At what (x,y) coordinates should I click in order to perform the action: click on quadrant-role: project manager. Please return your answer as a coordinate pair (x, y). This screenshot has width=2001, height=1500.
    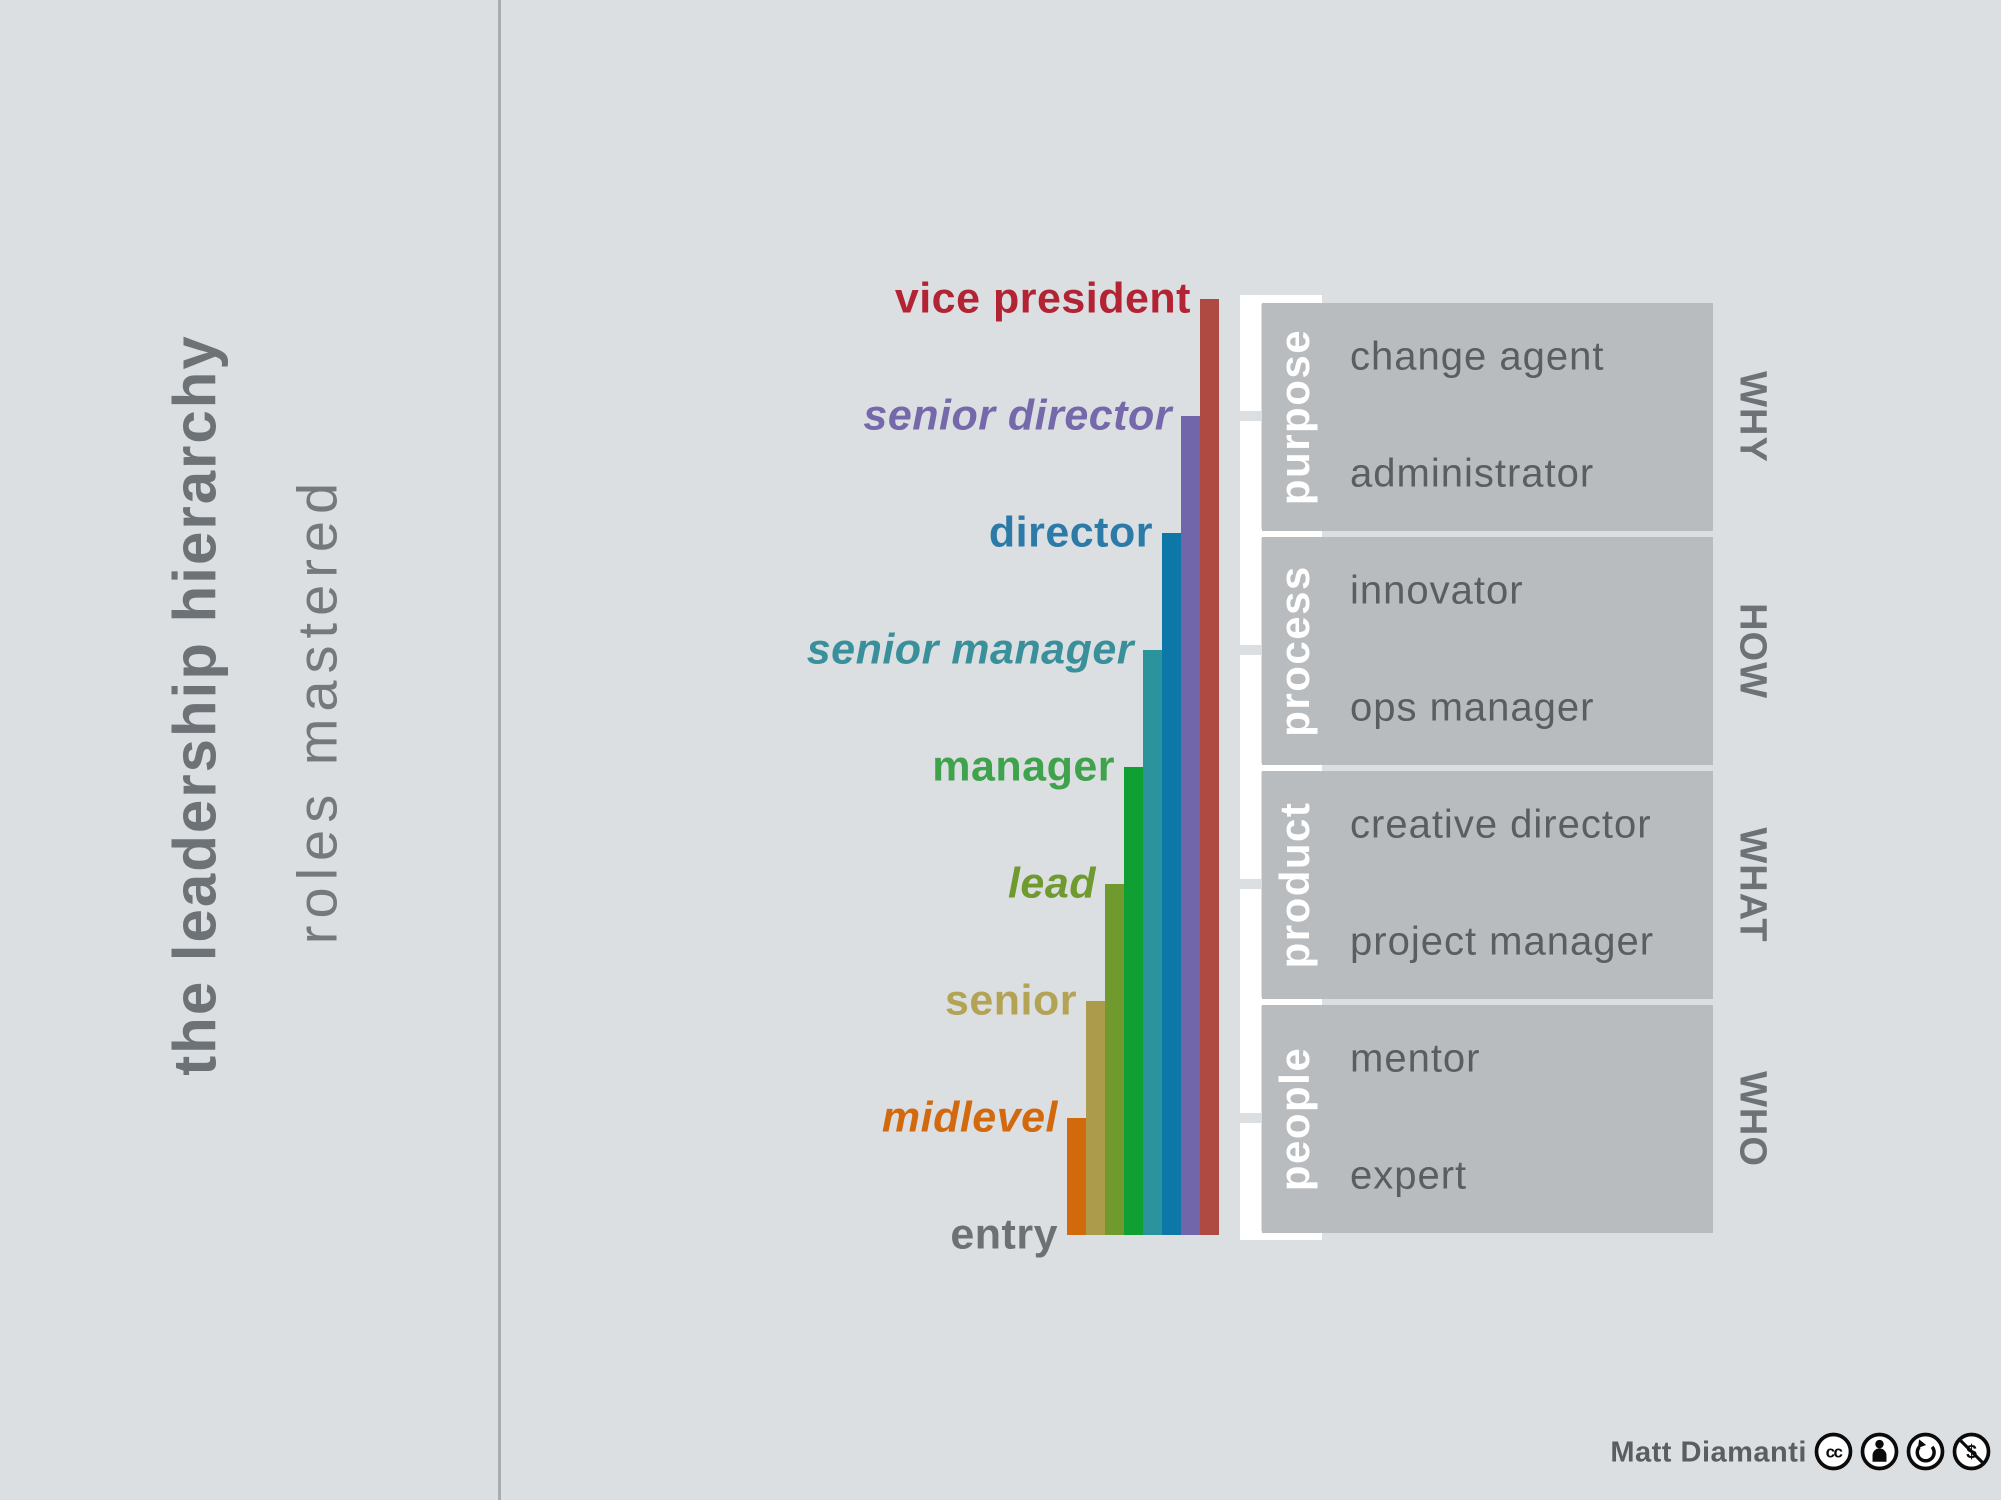
    Looking at the image, I should click on (1502, 941).